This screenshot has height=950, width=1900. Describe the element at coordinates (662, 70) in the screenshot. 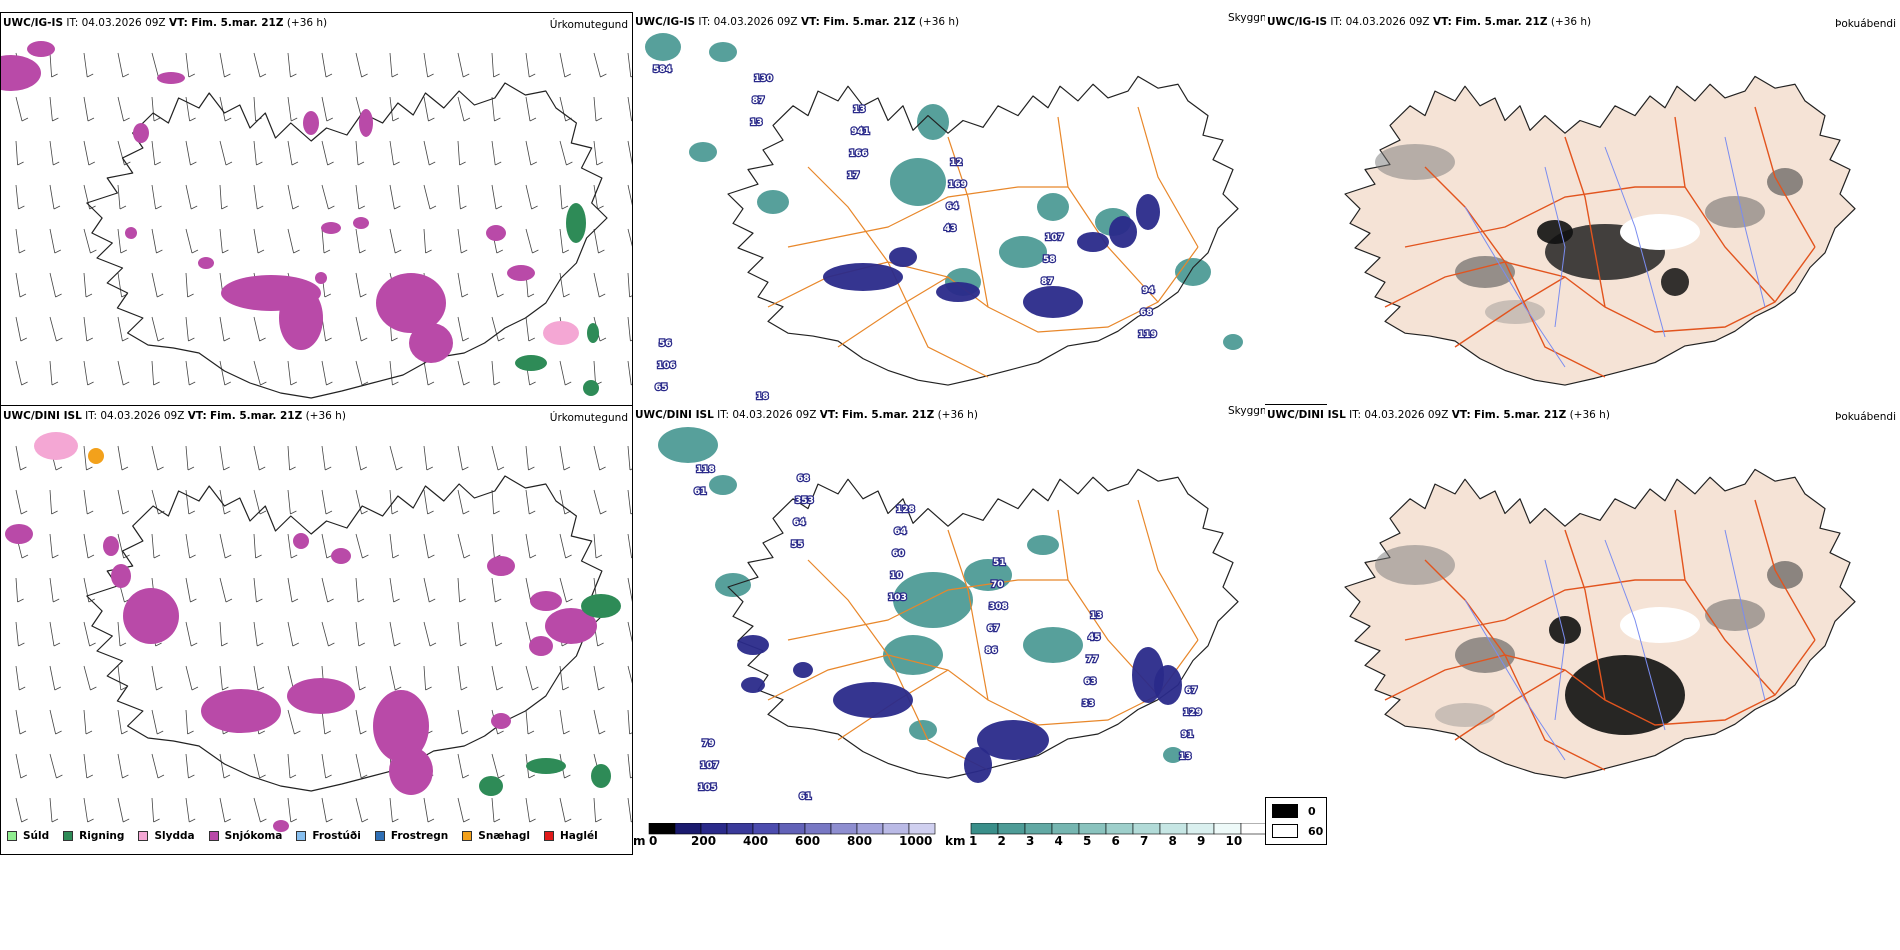

I see `cloudbase-label: 584` at that location.